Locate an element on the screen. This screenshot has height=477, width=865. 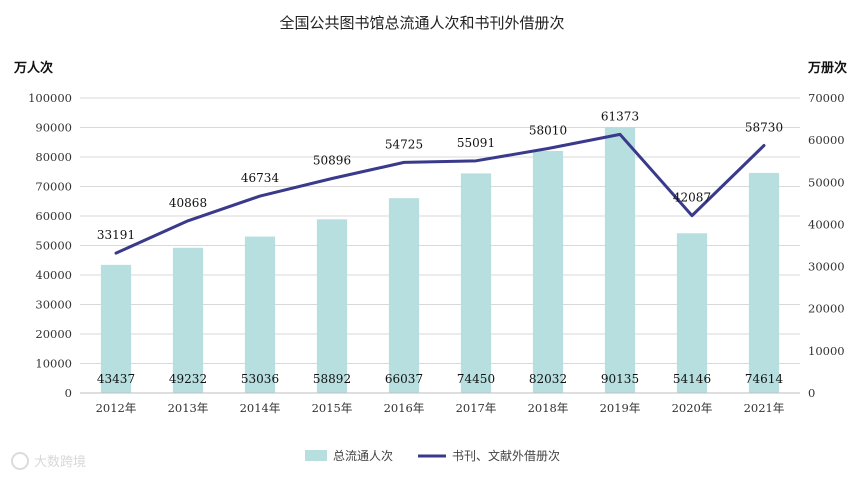
bar-value-label: 74450 is located at coordinates (476, 379).